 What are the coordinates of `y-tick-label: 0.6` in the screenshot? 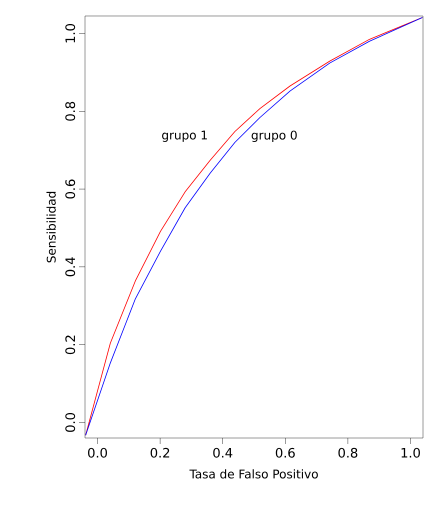 It's located at (70, 189).